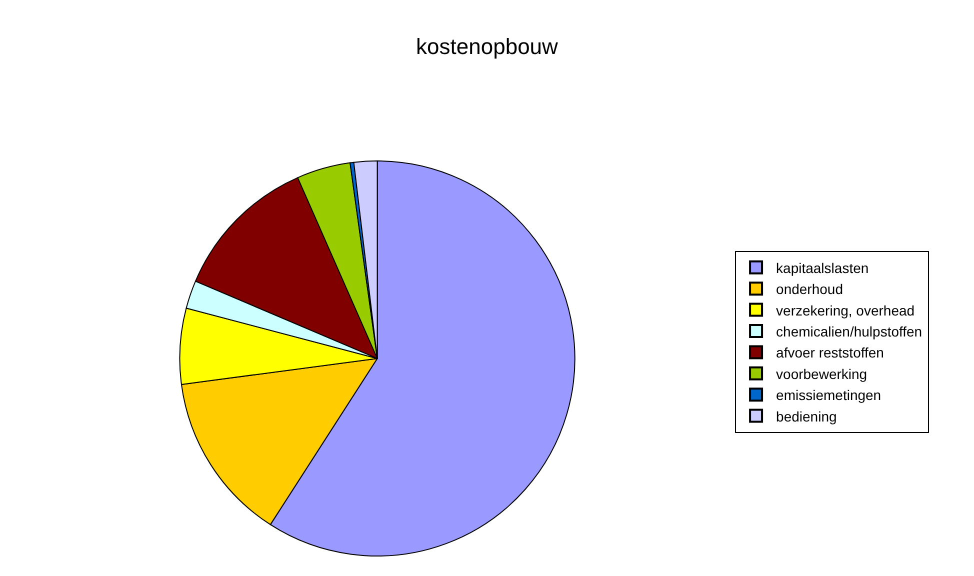 The image size is (974, 576). Describe the element at coordinates (822, 268) in the screenshot. I see `legend-label: kapitaalslasten` at that location.